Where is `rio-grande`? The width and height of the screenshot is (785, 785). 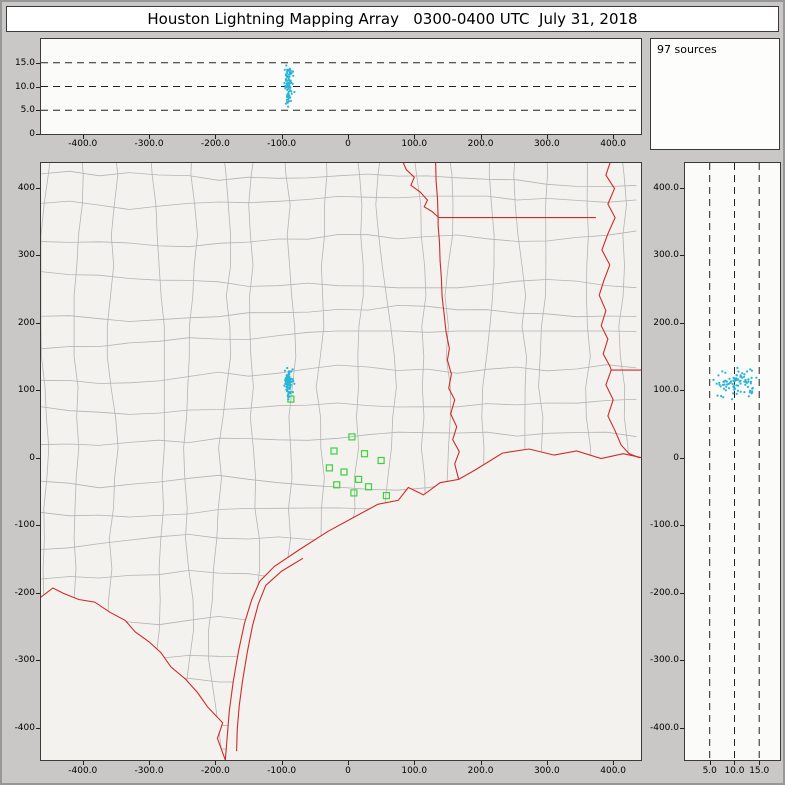 rio-grande is located at coordinates (133, 673).